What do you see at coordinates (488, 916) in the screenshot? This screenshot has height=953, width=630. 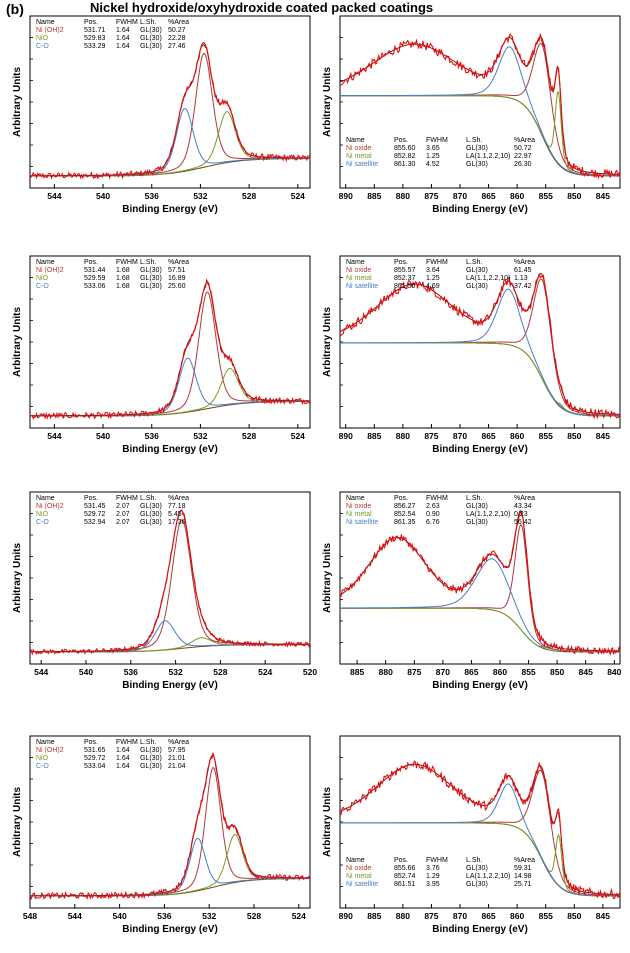 I see `x-tick-label: 865` at bounding box center [488, 916].